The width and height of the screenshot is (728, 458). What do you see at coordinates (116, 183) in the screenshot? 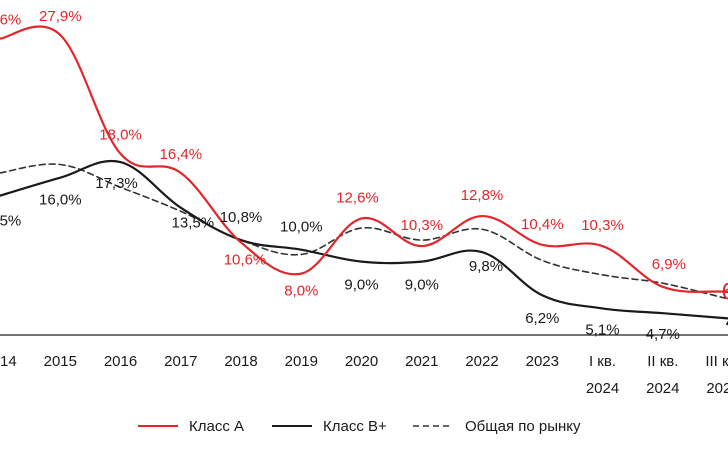
I see `data-label-class-b-2: 17,3%` at bounding box center [116, 183].